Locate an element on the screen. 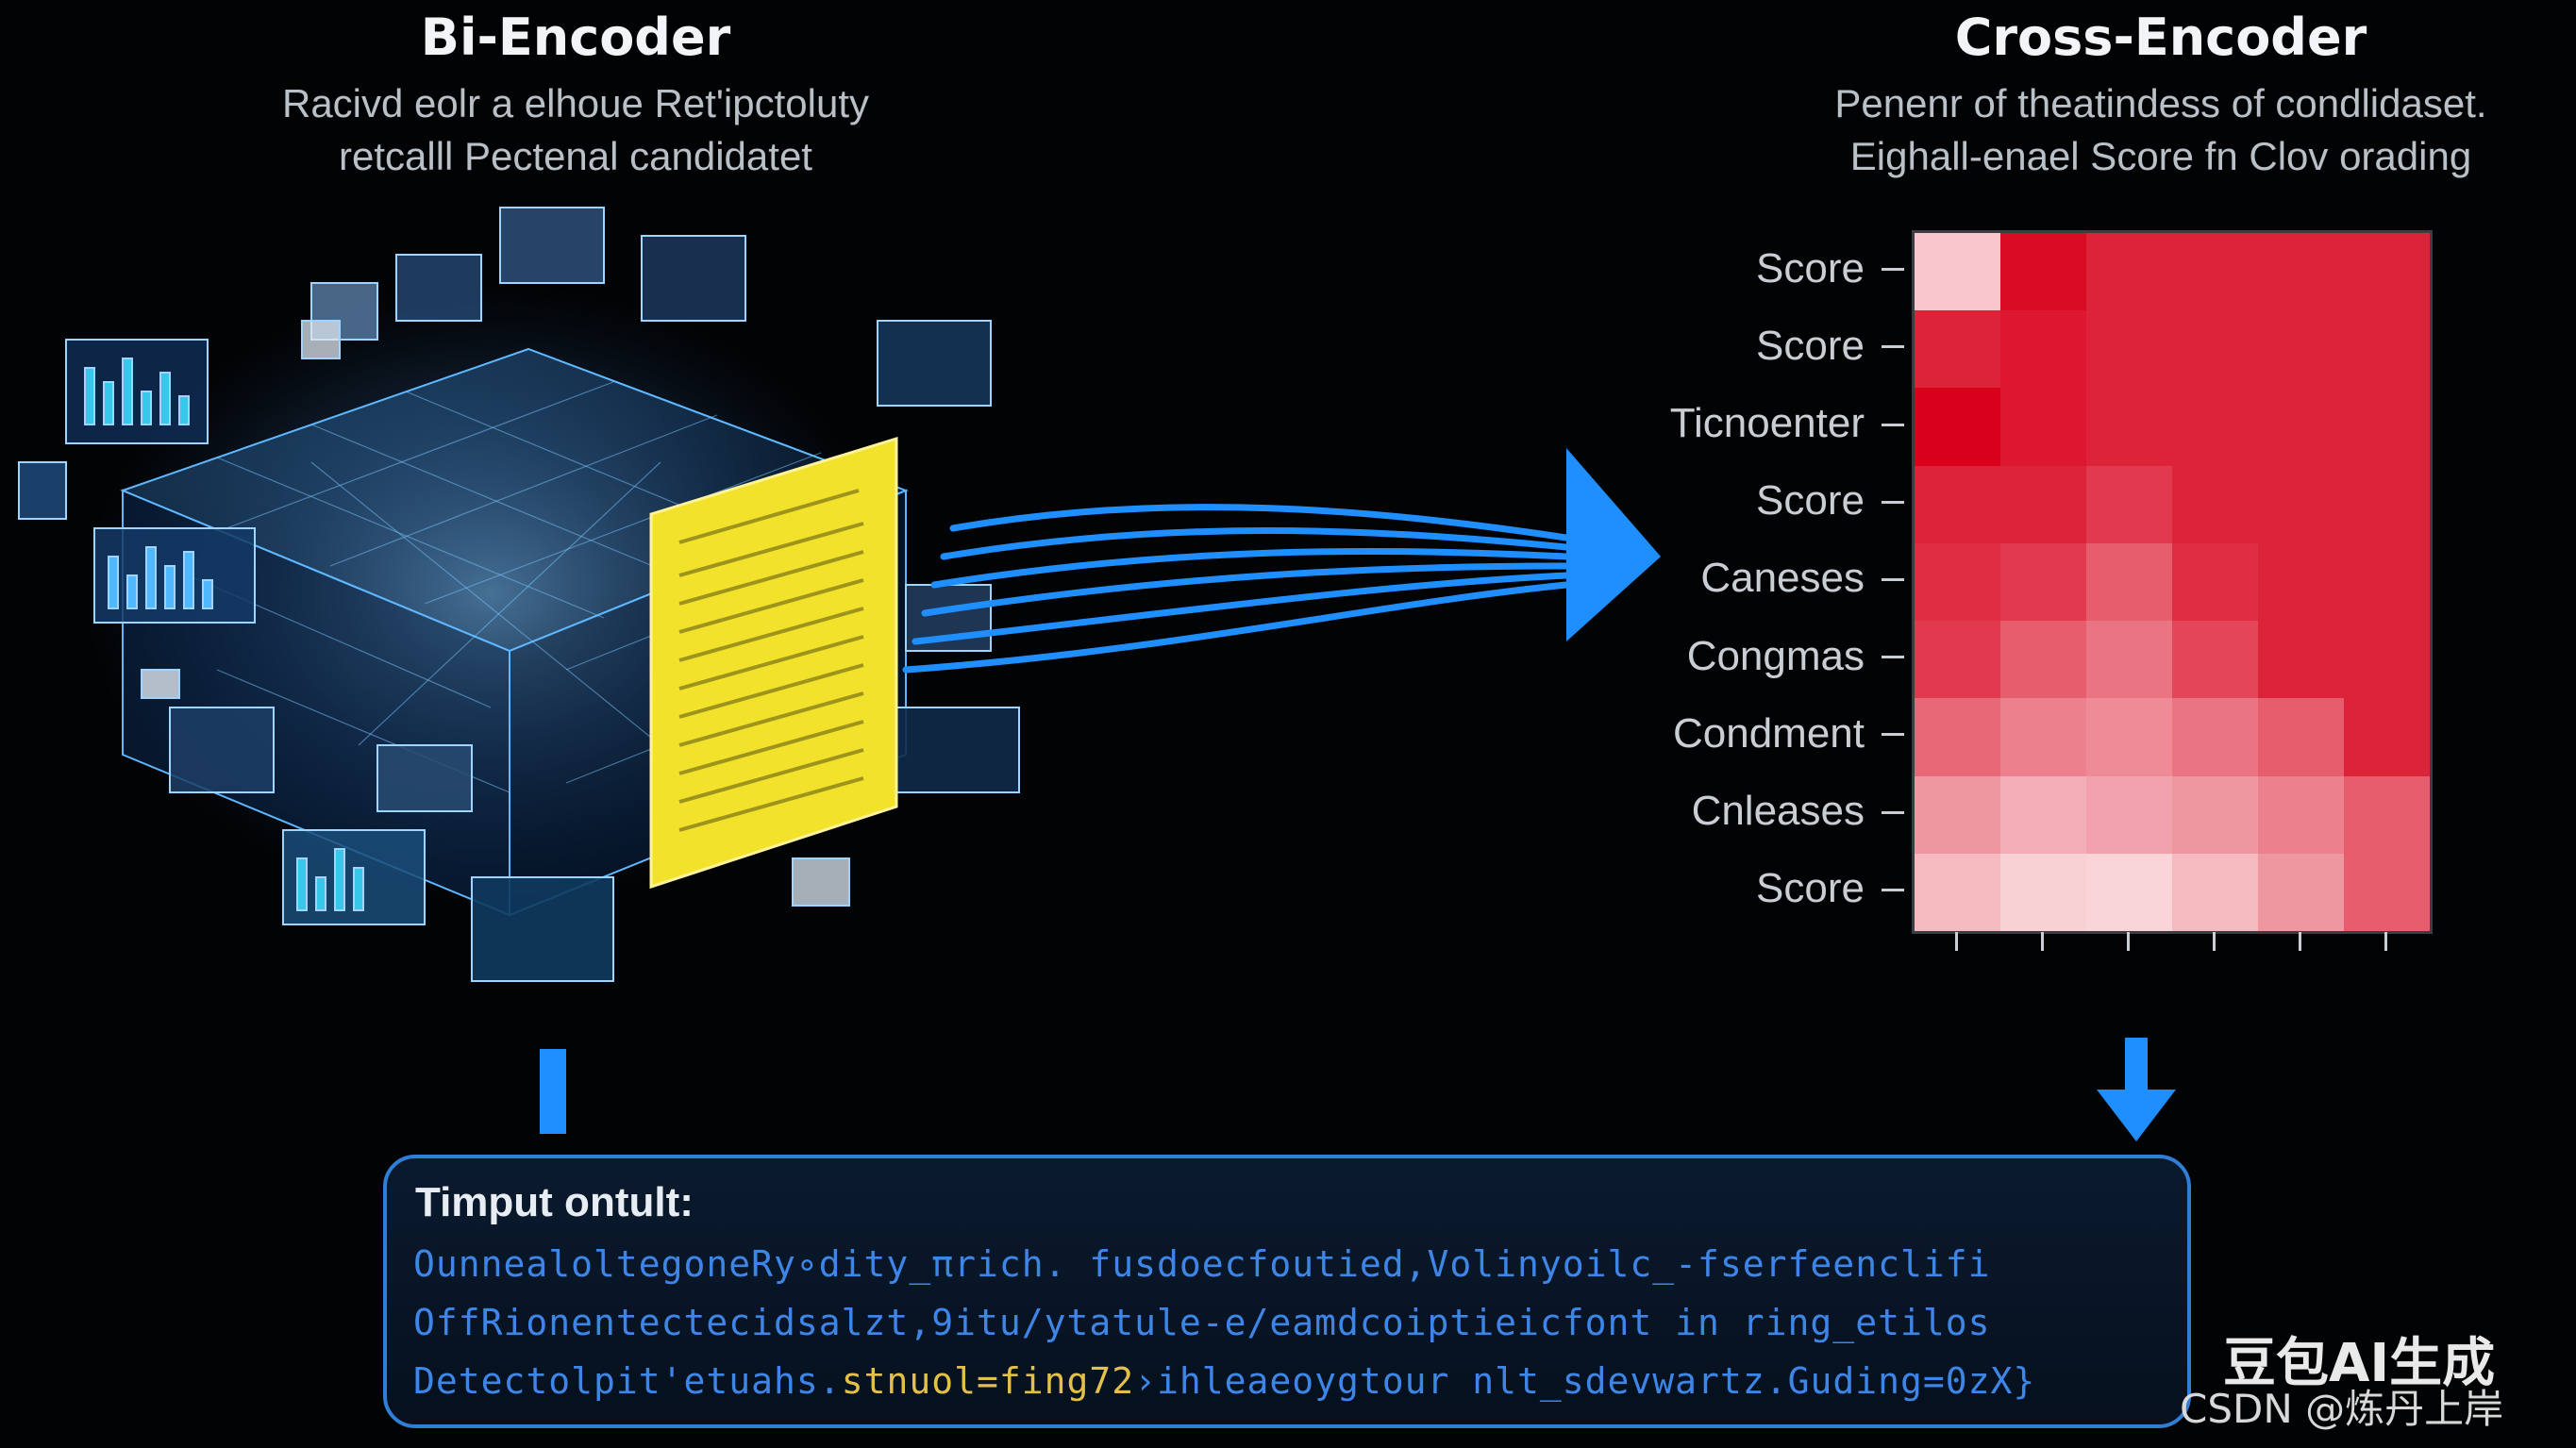 This screenshot has width=2576, height=1448. output-line-3-suffix: ›ihleaeoygtour nlt_sdevwartz.Guding=0zX} is located at coordinates (1585, 1381).